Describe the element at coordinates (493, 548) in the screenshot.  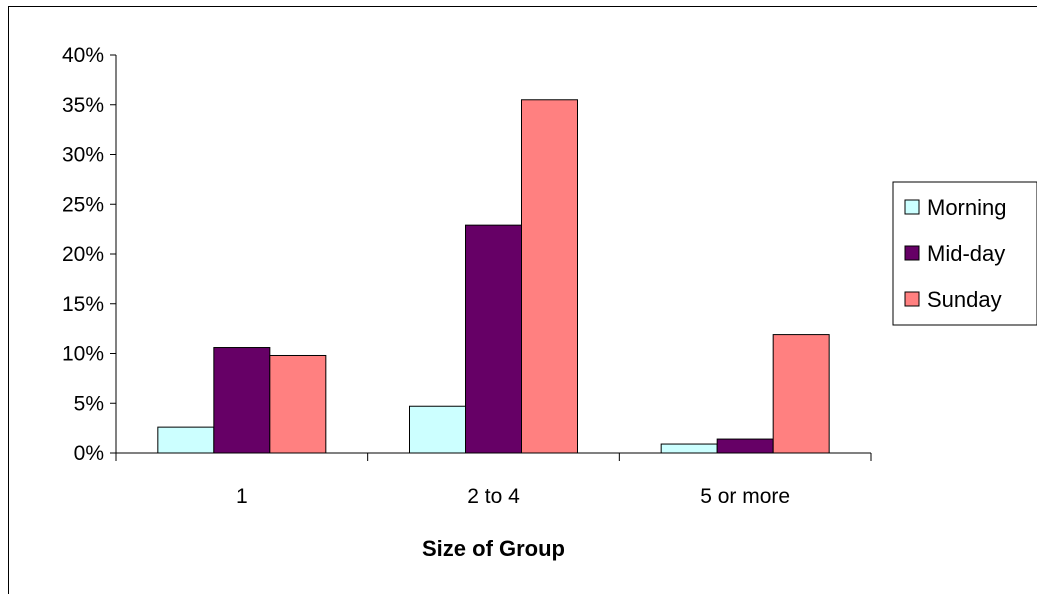
I see `x-axis-title: Size of Group` at that location.